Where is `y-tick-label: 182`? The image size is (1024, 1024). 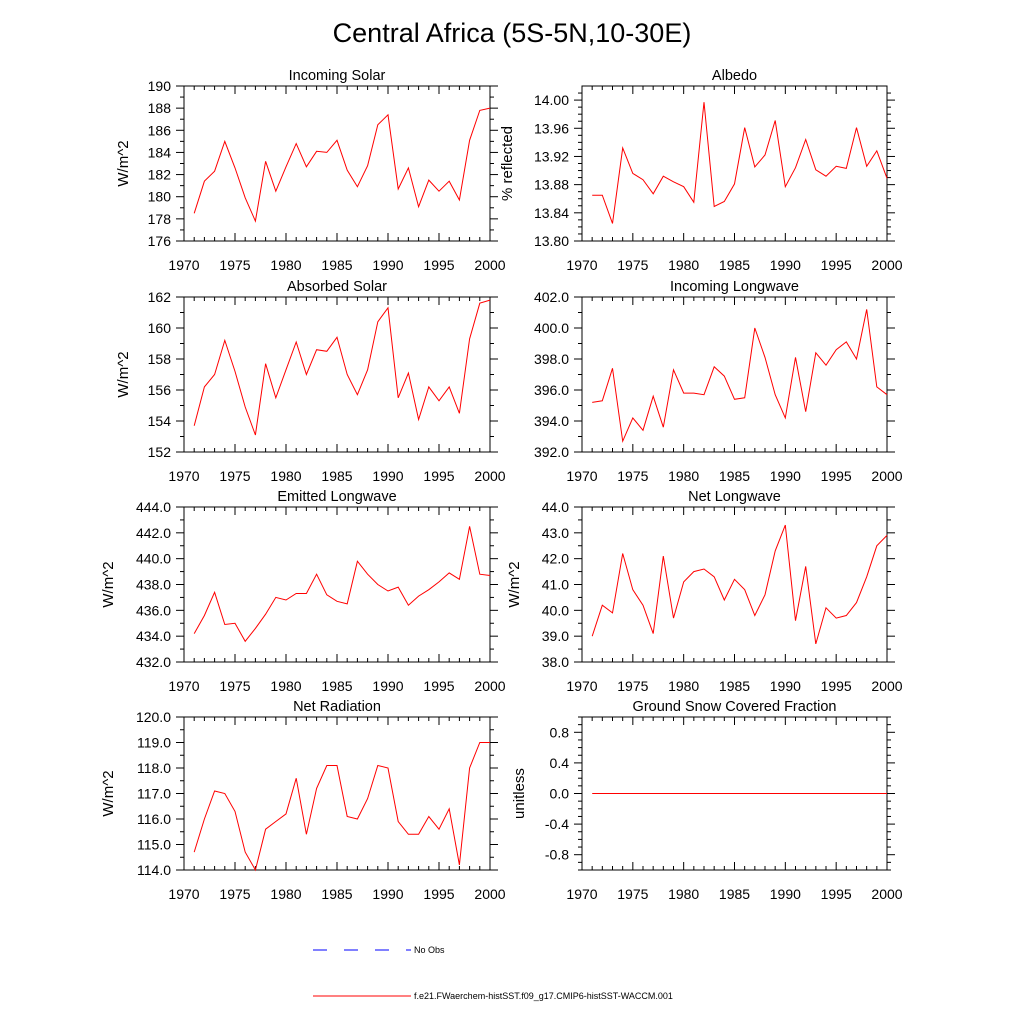
y-tick-label: 182 is located at coordinates (160, 175).